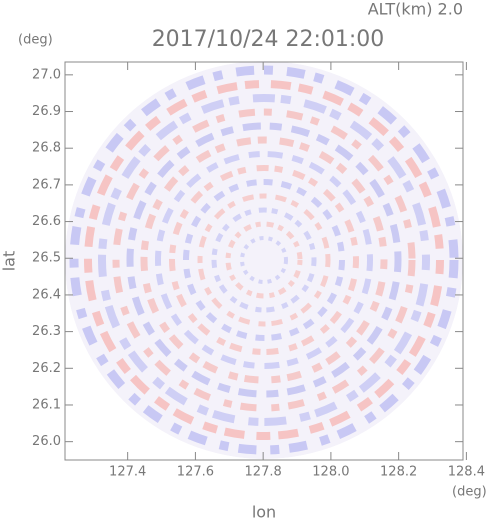 The width and height of the screenshot is (491, 525). I want to click on x-tick-label: 128.0, so click(330, 472).